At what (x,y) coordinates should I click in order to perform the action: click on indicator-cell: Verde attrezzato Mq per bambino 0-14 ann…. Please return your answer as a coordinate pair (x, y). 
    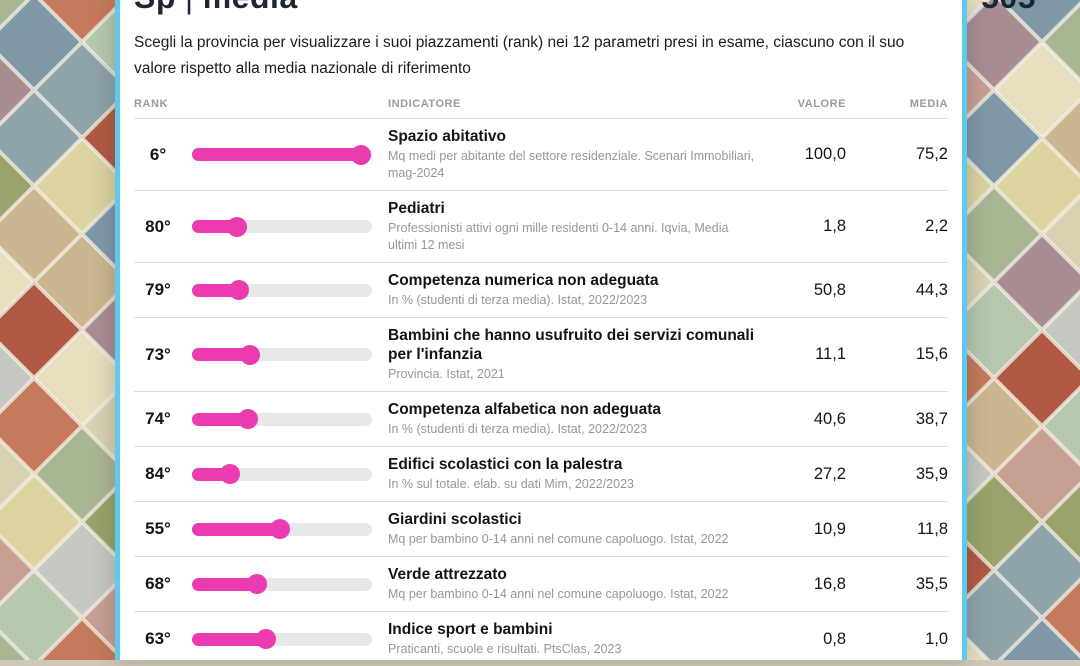
    Looking at the image, I should click on (572, 584).